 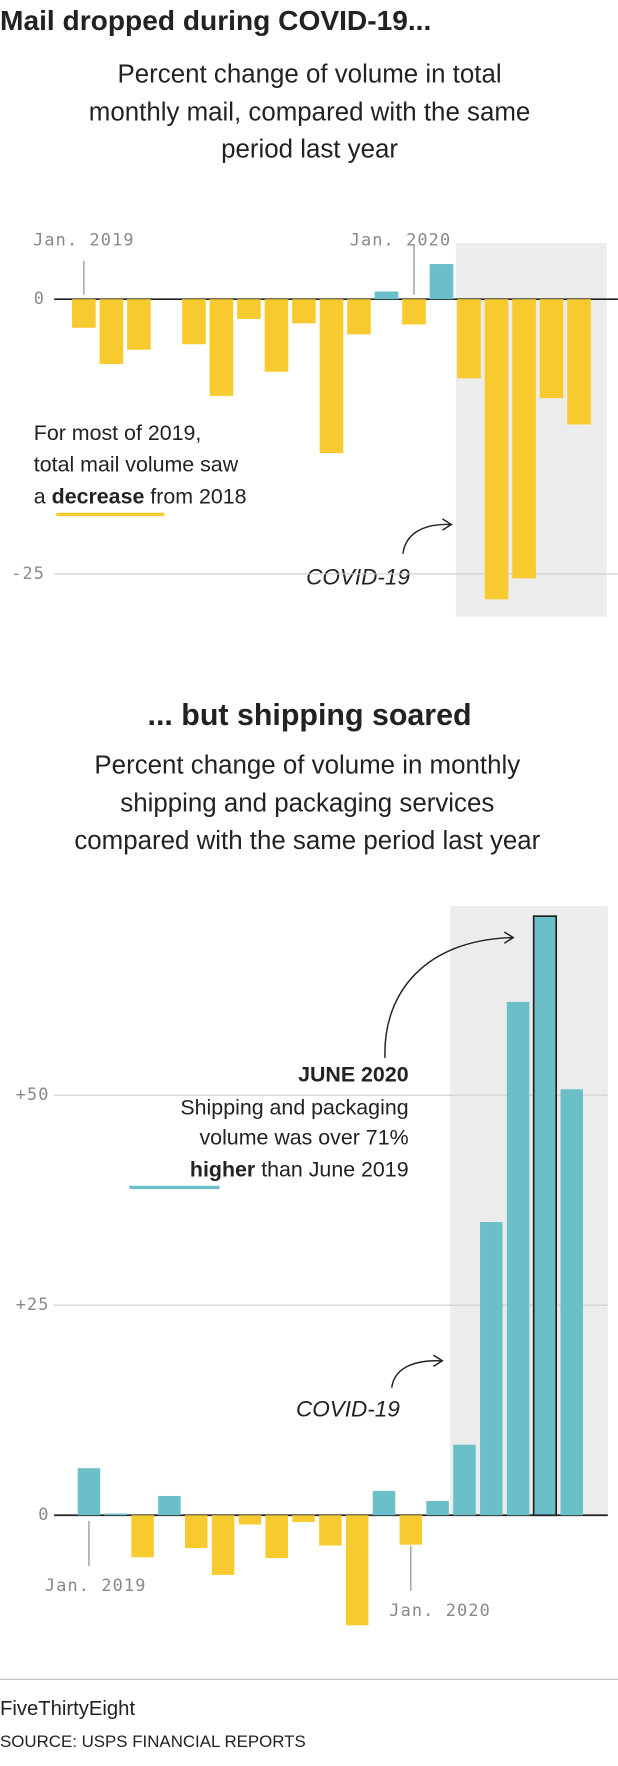 I want to click on brand: FiveThirtyEight, so click(x=67, y=1709).